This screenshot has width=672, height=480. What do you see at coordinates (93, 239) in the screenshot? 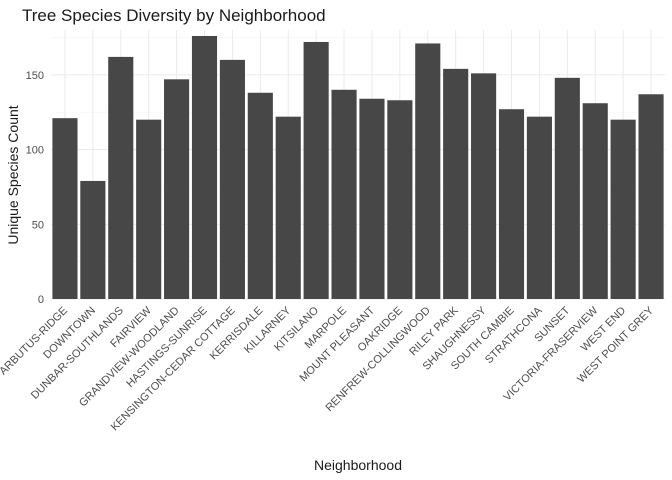
I see `bar-downtown` at bounding box center [93, 239].